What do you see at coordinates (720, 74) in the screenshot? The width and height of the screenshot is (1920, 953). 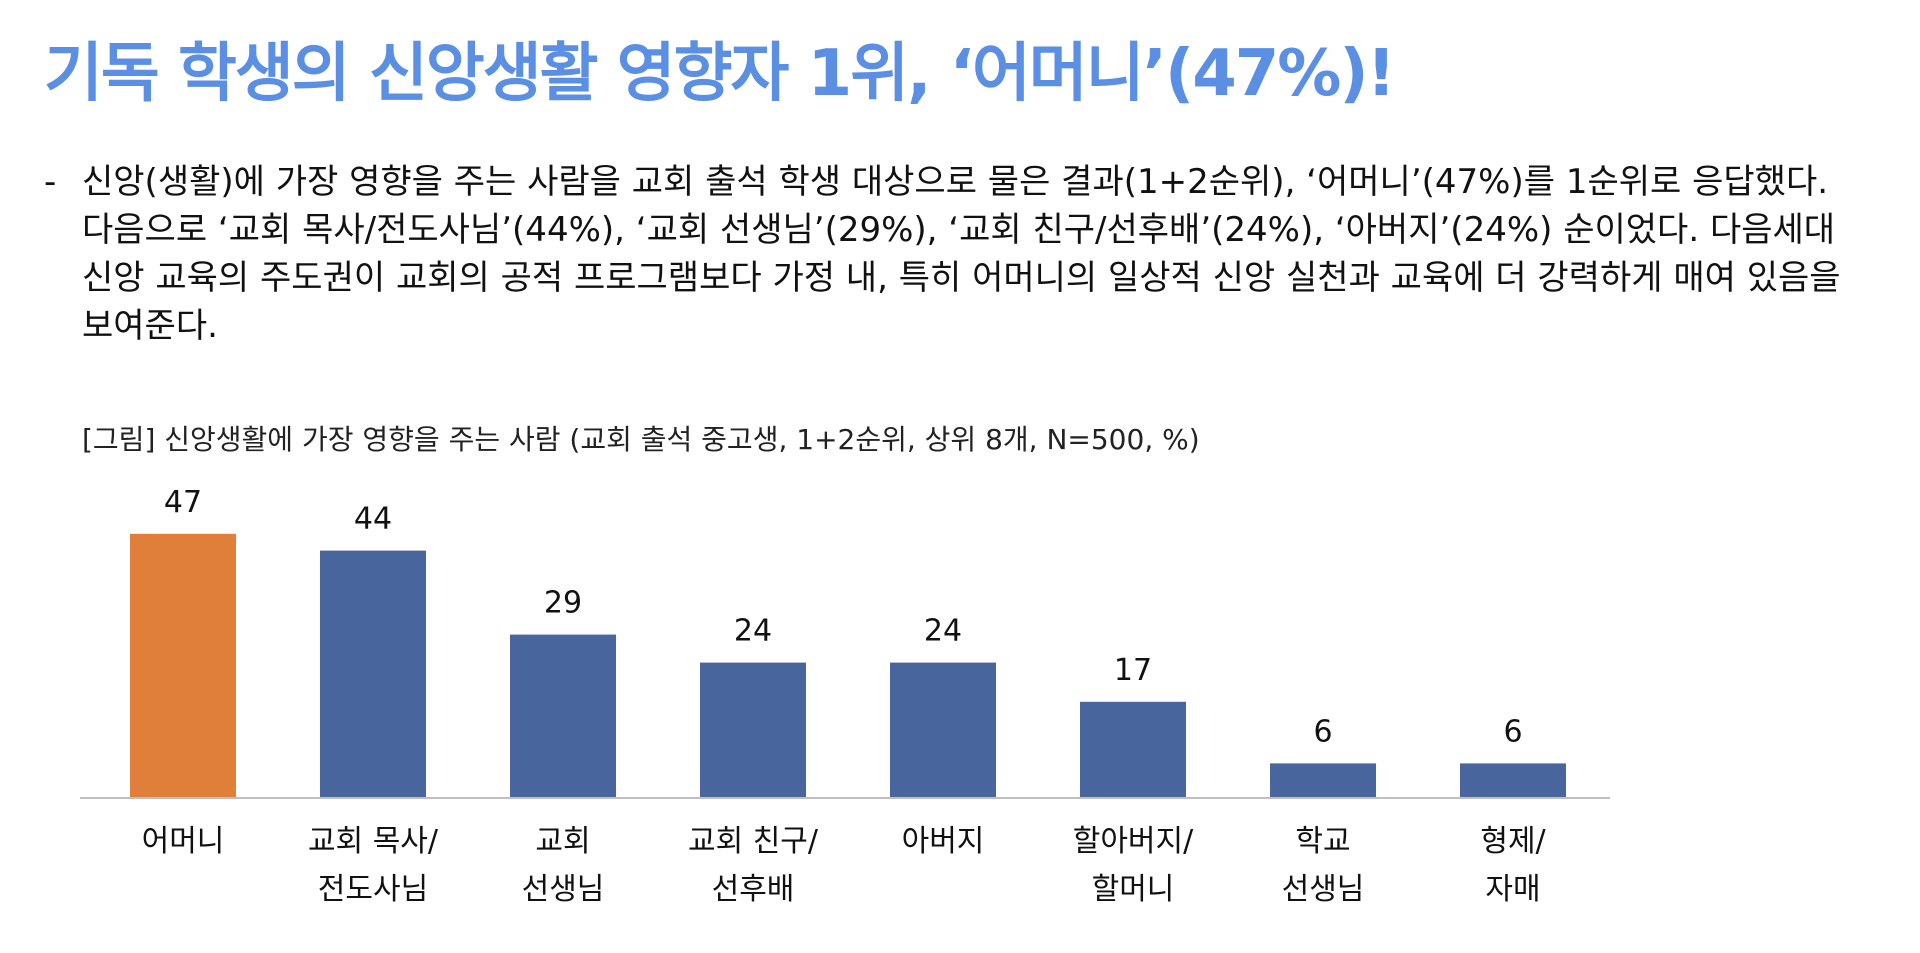 I see `page-title: 기독 학생의 신앙생활 영향자 1위, ‘어머니’(47%)!` at bounding box center [720, 74].